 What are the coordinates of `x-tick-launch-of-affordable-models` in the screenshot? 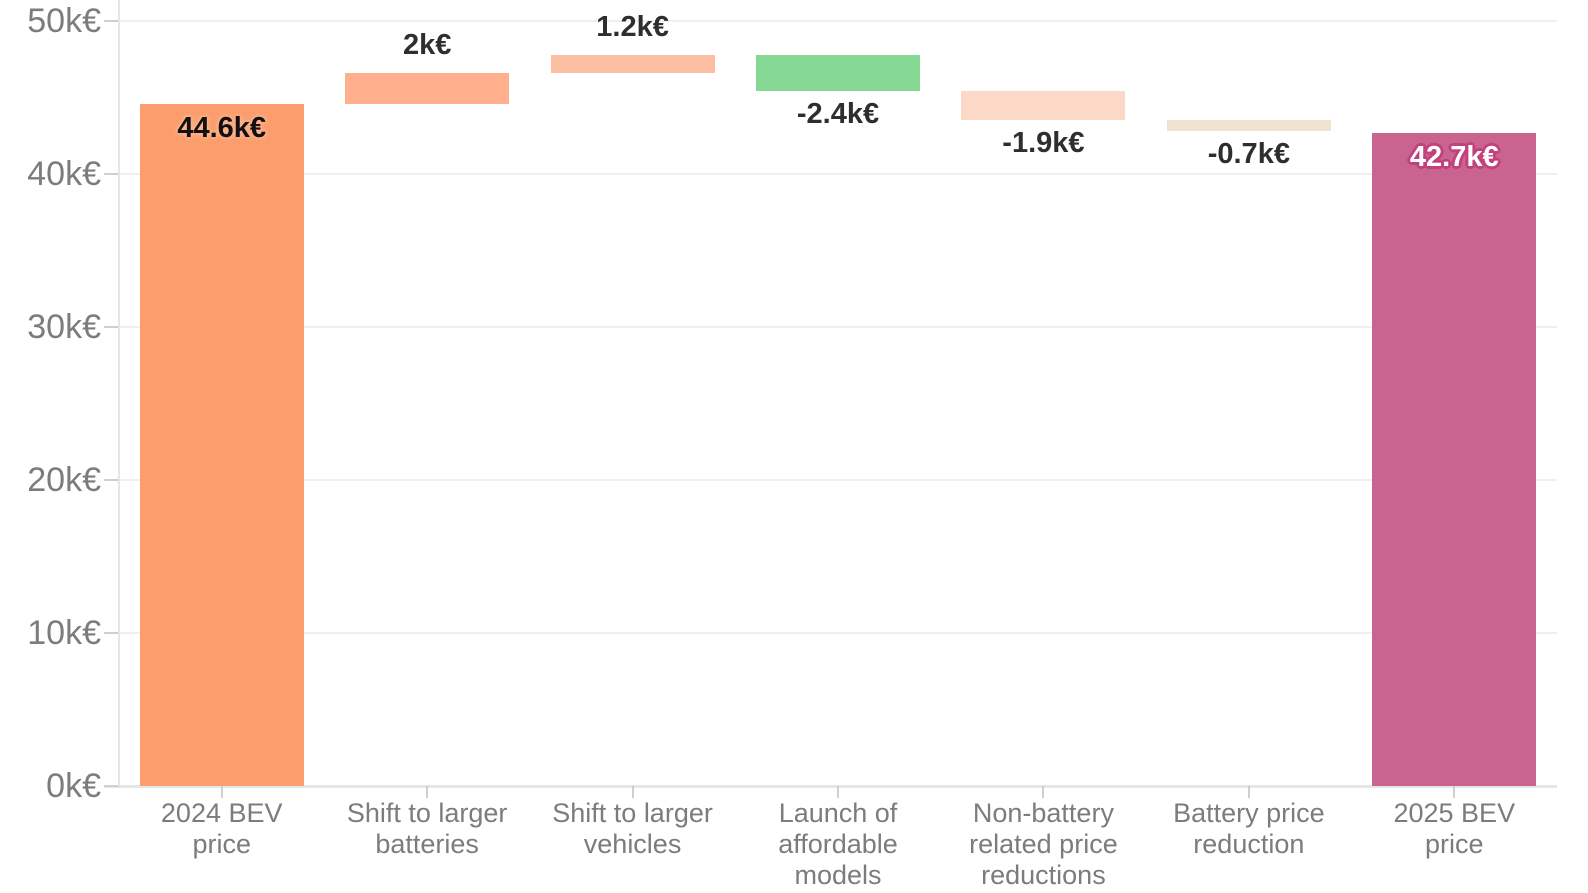 It's located at (838, 792).